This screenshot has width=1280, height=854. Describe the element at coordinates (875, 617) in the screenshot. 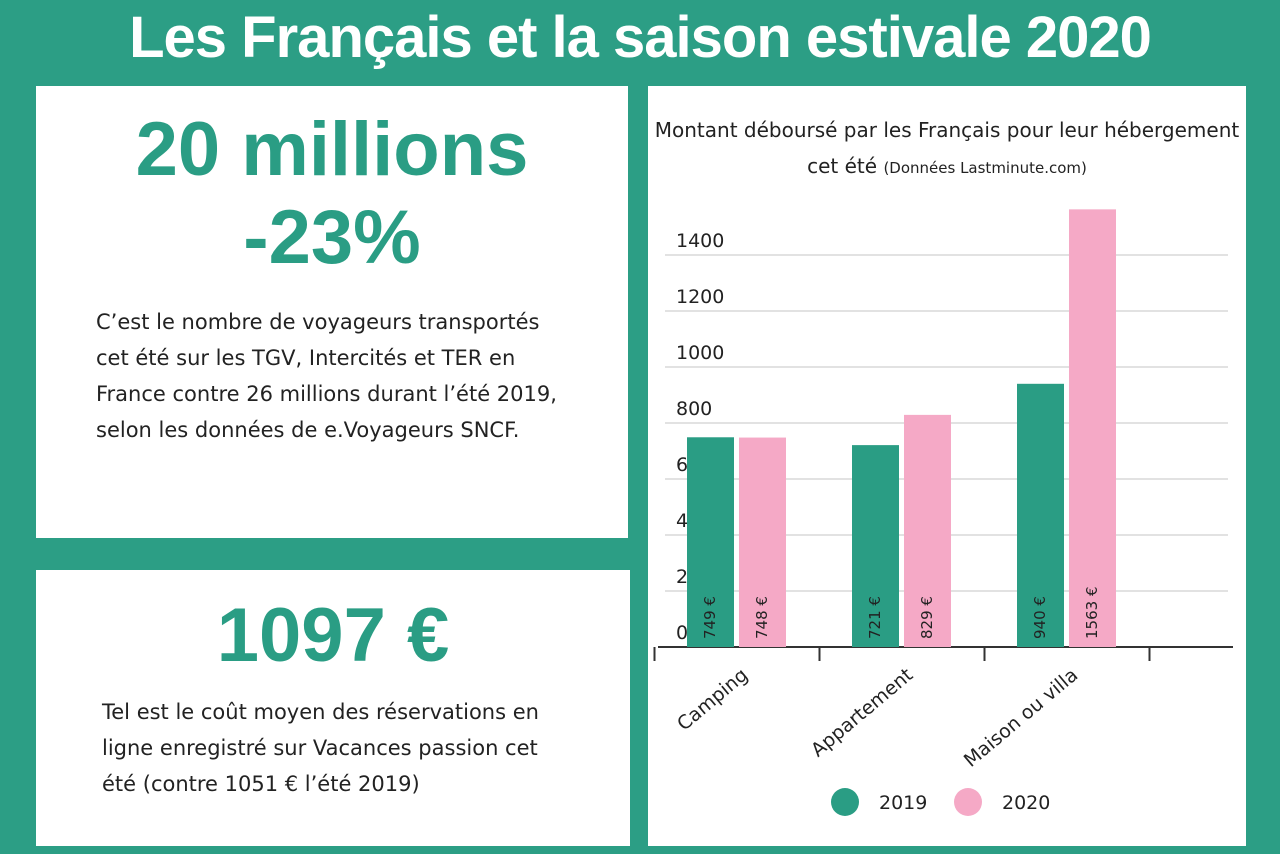

I see `value-label: 721 €` at that location.